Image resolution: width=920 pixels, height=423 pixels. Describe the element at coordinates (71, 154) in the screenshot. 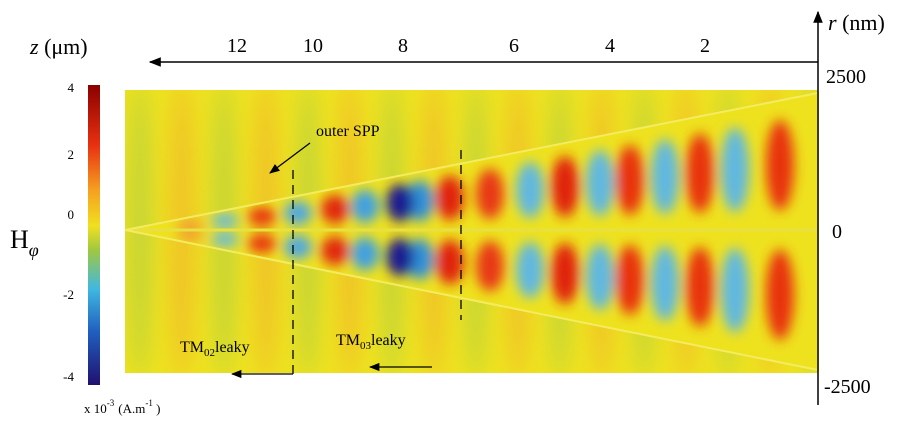

I see `colorbar-tick-label: 2` at that location.